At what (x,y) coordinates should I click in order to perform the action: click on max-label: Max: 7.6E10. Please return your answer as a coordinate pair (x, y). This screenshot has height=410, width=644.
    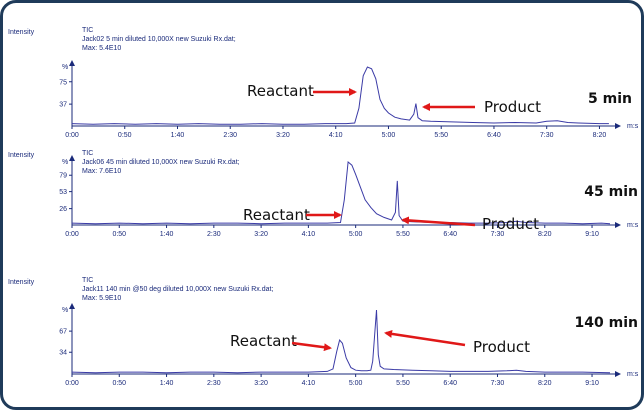
    Looking at the image, I should click on (101, 171).